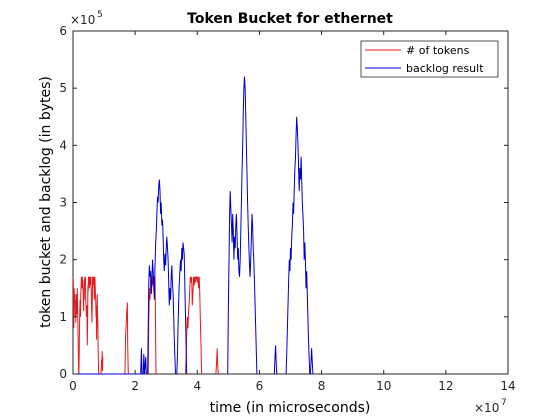 This screenshot has height=420, width=560. Describe the element at coordinates (63, 260) in the screenshot. I see `y-tick-label: 2` at that location.